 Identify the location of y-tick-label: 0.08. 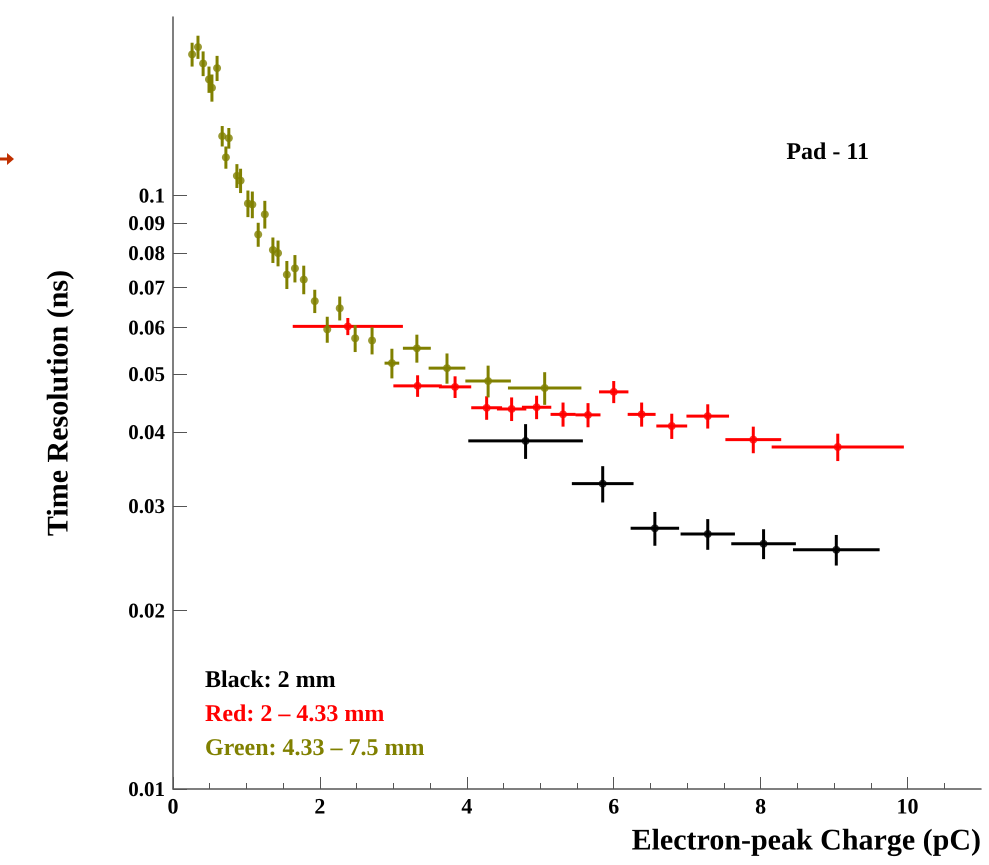
(146, 253).